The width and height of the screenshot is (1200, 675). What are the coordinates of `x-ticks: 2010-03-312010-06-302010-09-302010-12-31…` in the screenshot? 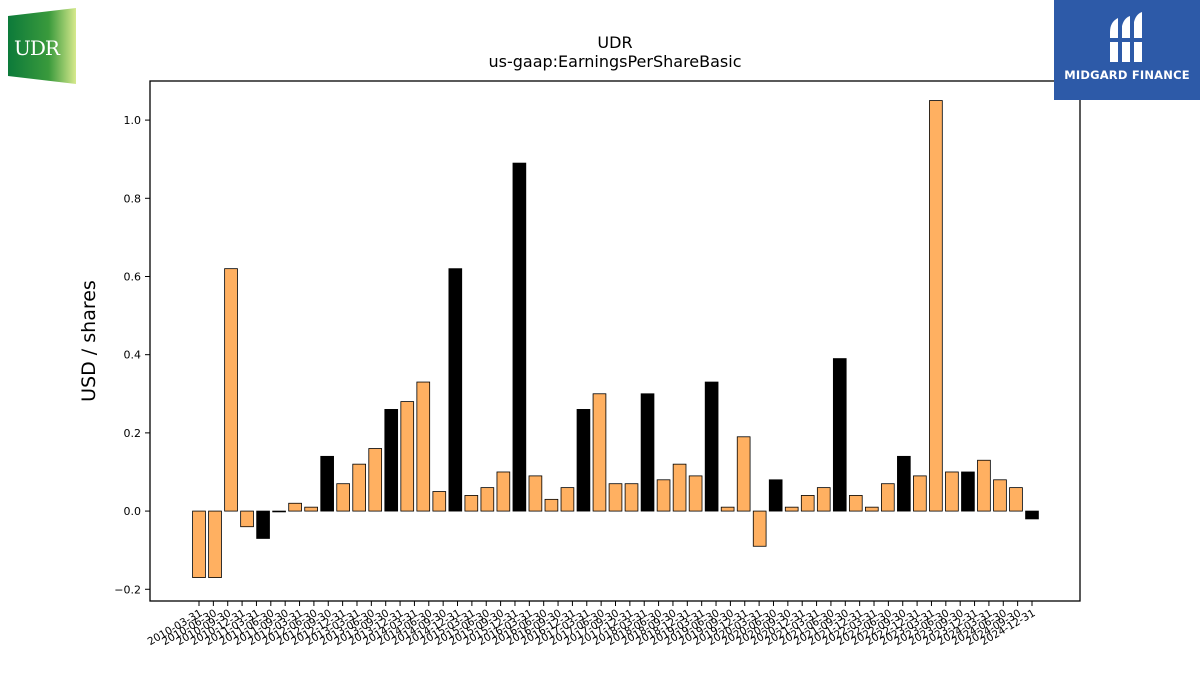 It's located at (592, 624).